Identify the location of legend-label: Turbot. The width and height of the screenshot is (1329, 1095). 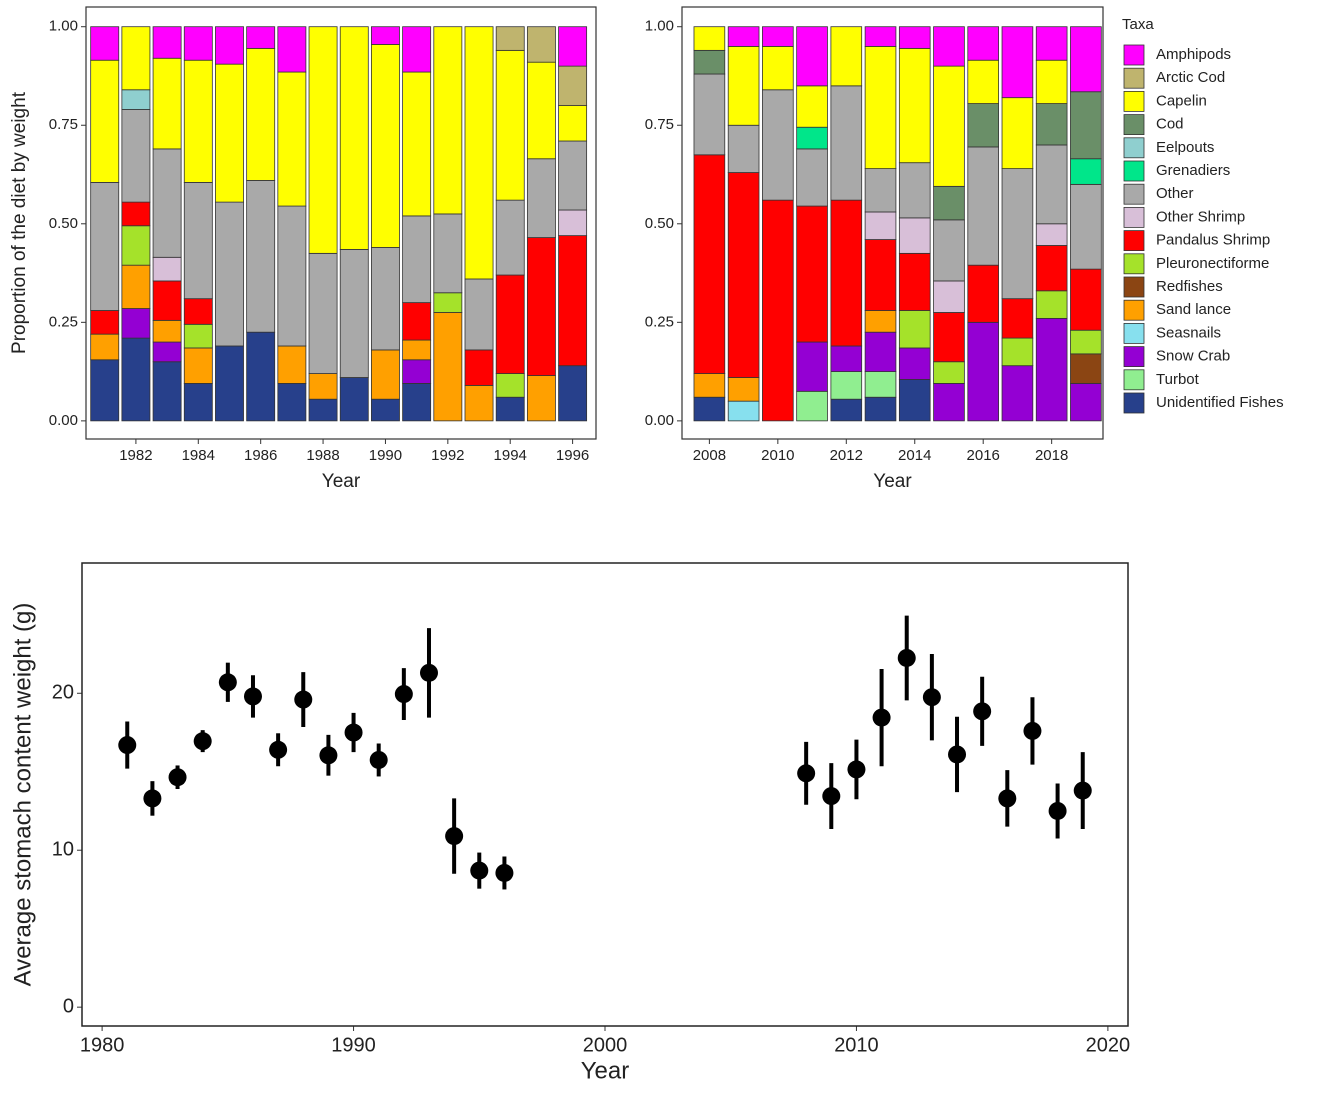
(1178, 379).